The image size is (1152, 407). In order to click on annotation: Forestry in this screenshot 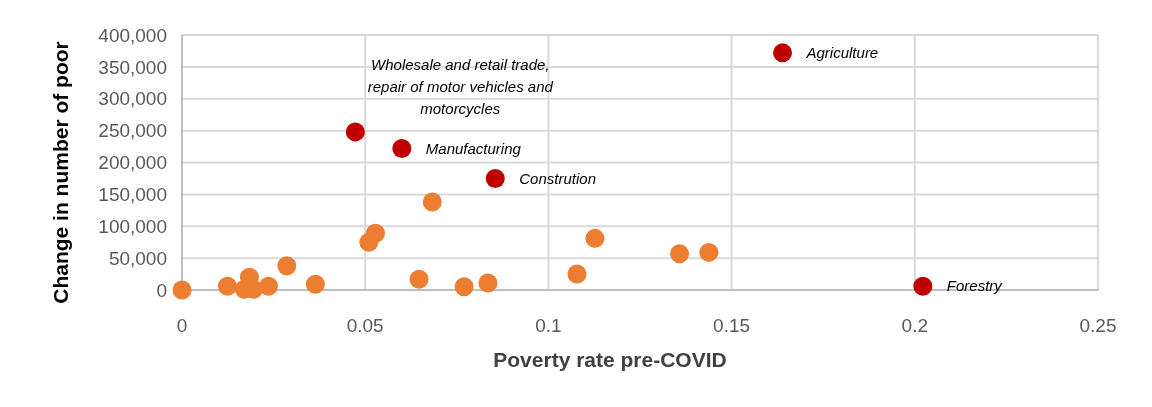, I will do `click(975, 286)`.